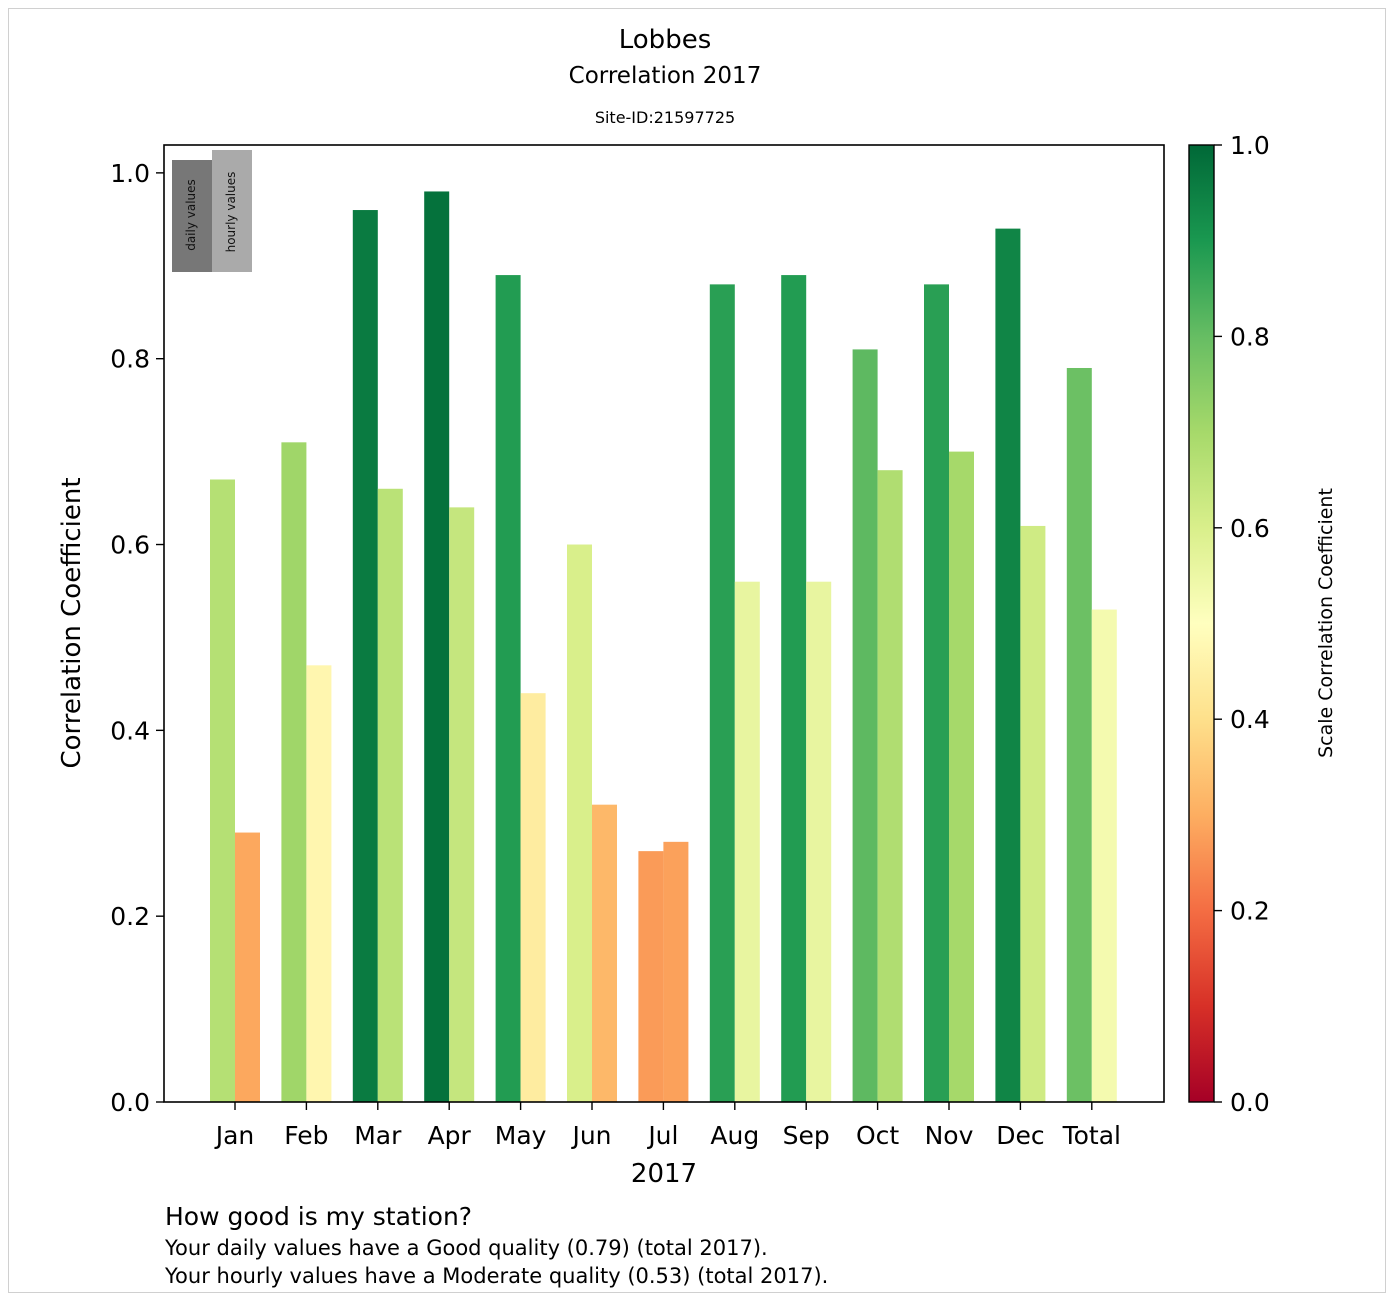 This screenshot has width=1394, height=1301. I want to click on bar-daily-jul, so click(651, 976).